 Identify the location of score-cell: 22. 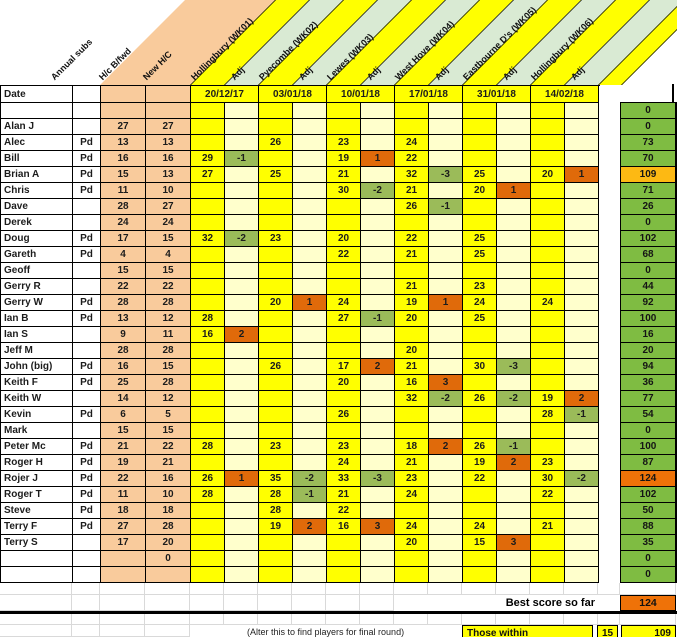
(412, 239).